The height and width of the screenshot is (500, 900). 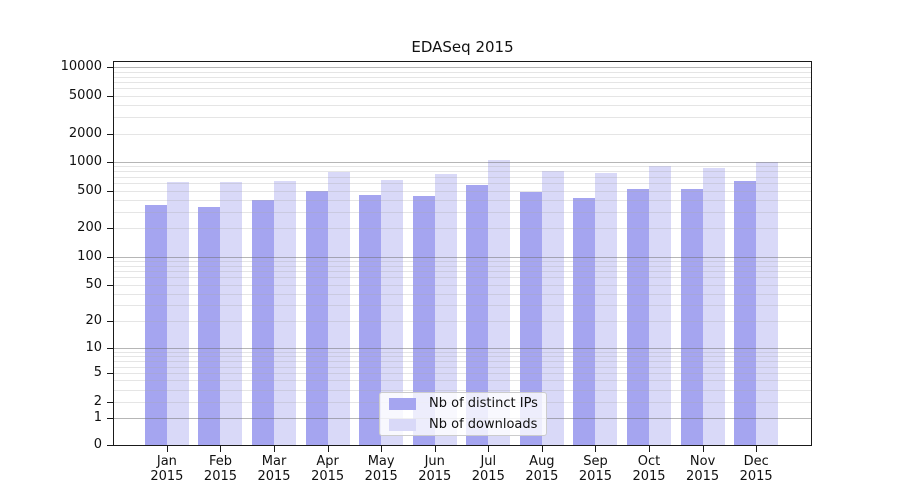 What do you see at coordinates (382, 449) in the screenshot?
I see `x-tick-mark-may` at bounding box center [382, 449].